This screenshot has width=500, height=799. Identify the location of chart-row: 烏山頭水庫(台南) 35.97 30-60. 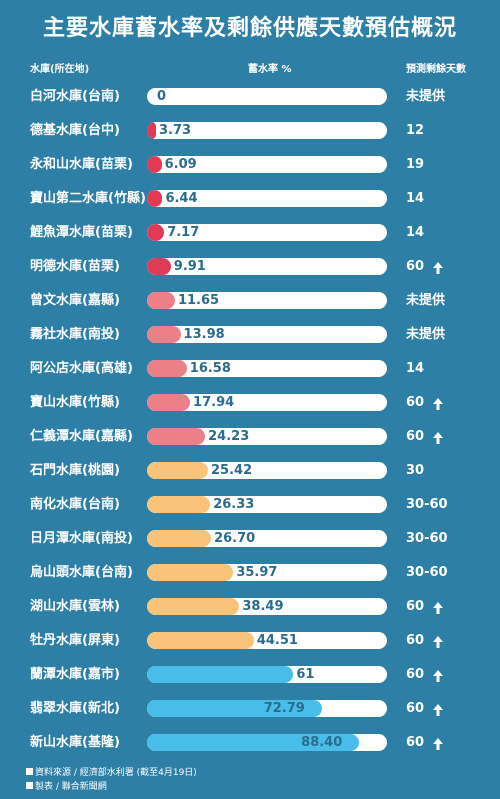
(250, 573).